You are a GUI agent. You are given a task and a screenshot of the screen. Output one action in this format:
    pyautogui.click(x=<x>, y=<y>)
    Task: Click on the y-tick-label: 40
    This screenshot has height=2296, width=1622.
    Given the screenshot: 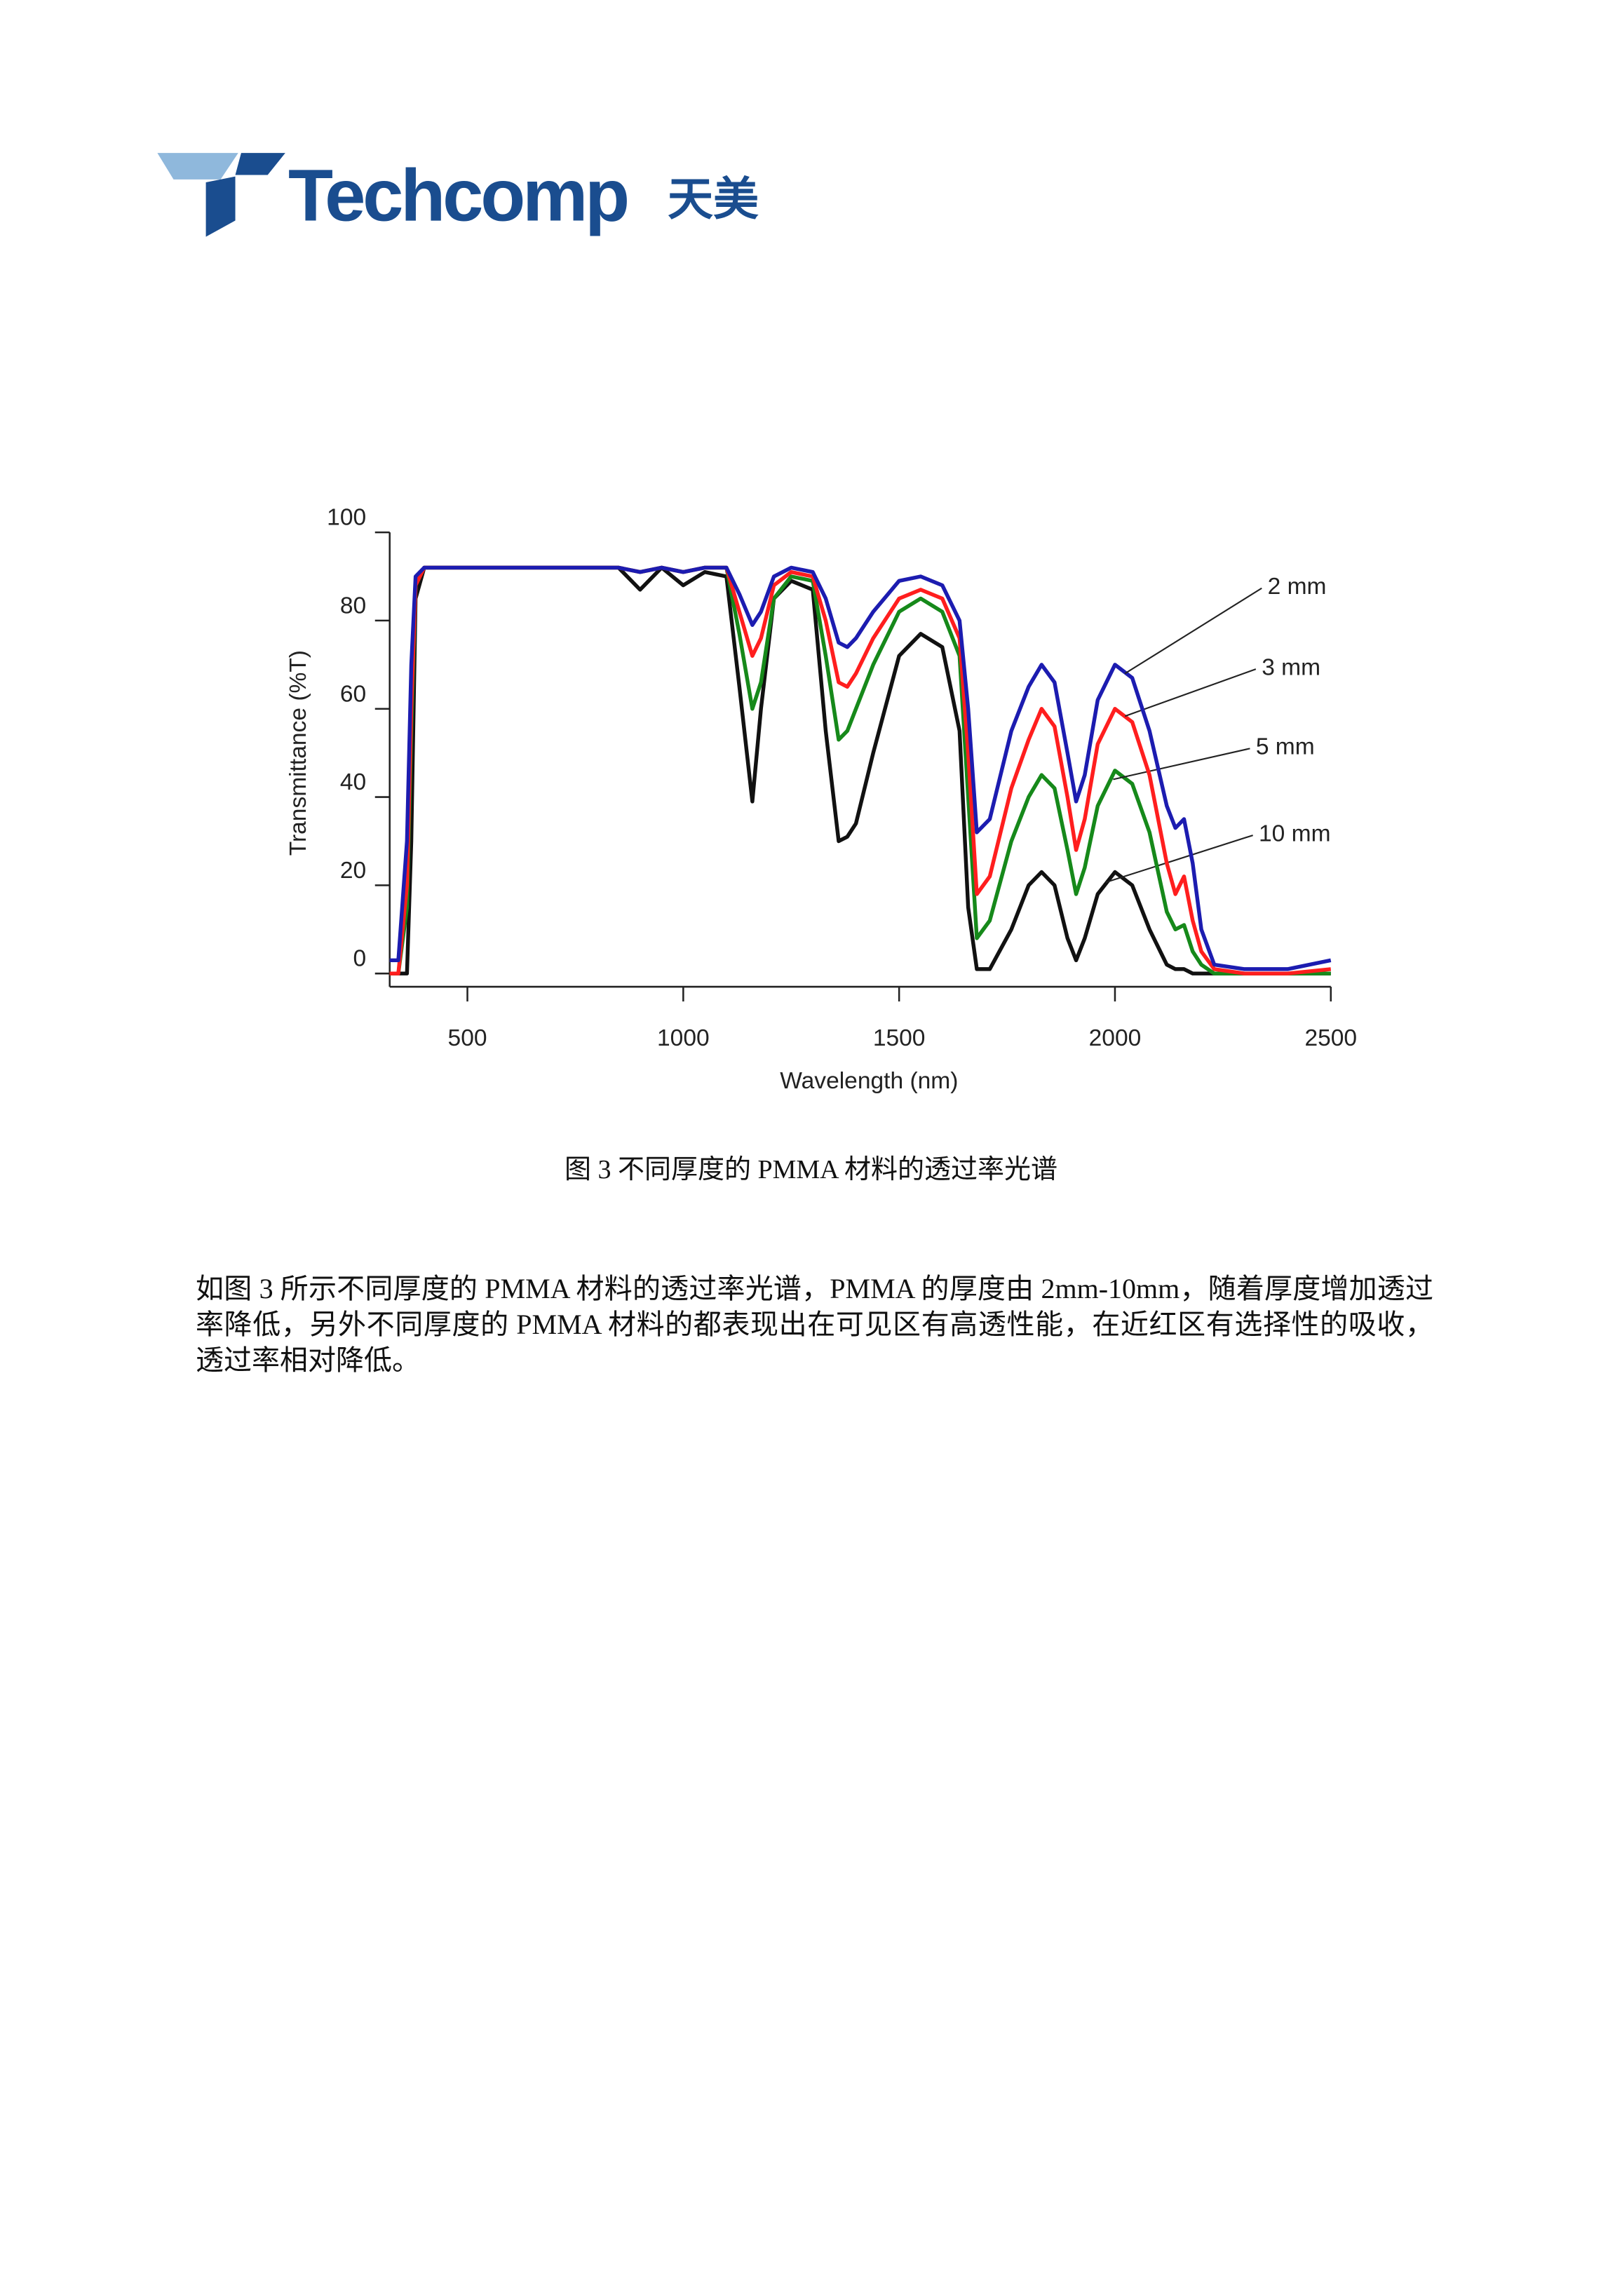 What is the action you would take?
    pyautogui.click(x=353, y=782)
    